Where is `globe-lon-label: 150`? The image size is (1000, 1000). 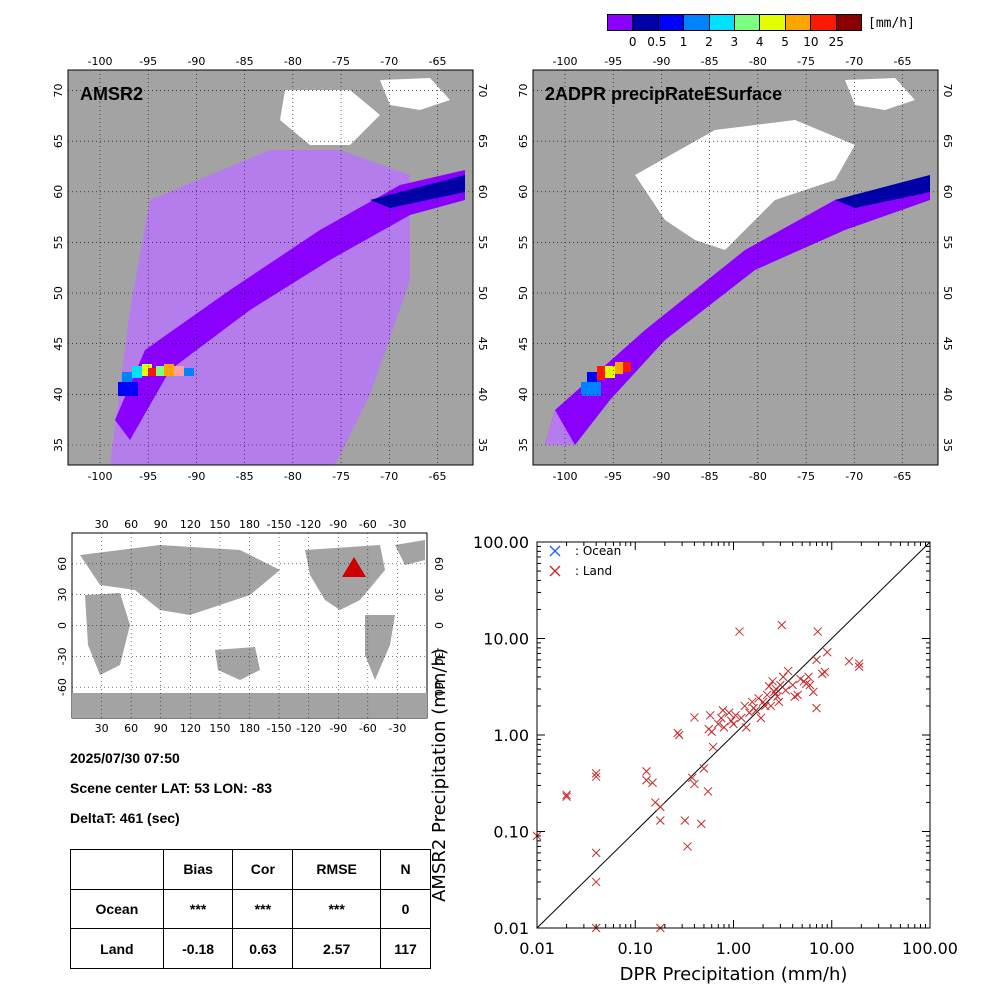
globe-lon-label: 150 is located at coordinates (219, 728).